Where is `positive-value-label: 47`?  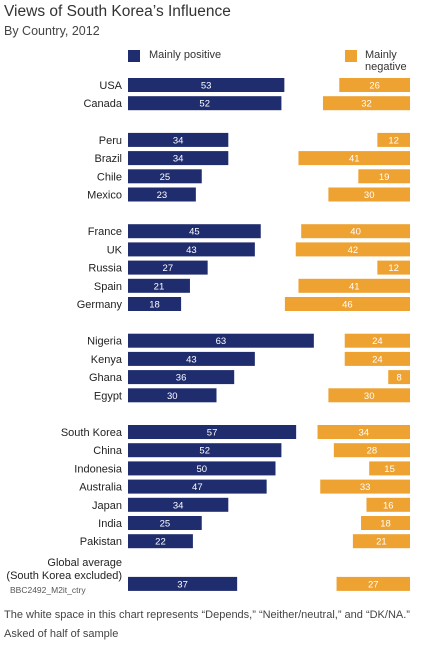 positive-value-label: 47 is located at coordinates (197, 487).